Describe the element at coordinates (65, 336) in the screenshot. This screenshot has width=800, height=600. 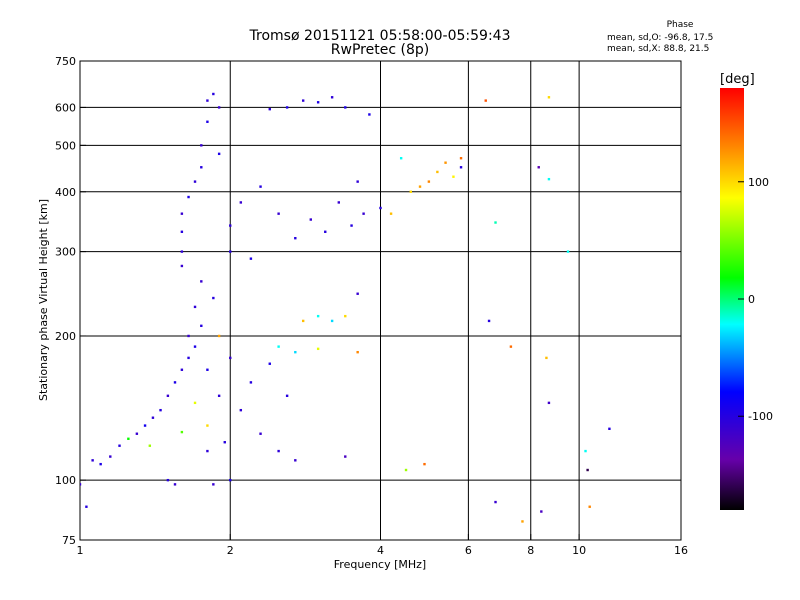
I see `y-tick-label: 200` at that location.